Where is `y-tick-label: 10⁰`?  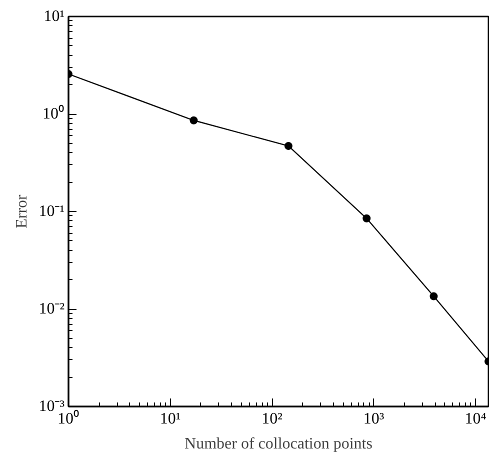
y-tick-label: 10⁰ is located at coordinates (53, 113).